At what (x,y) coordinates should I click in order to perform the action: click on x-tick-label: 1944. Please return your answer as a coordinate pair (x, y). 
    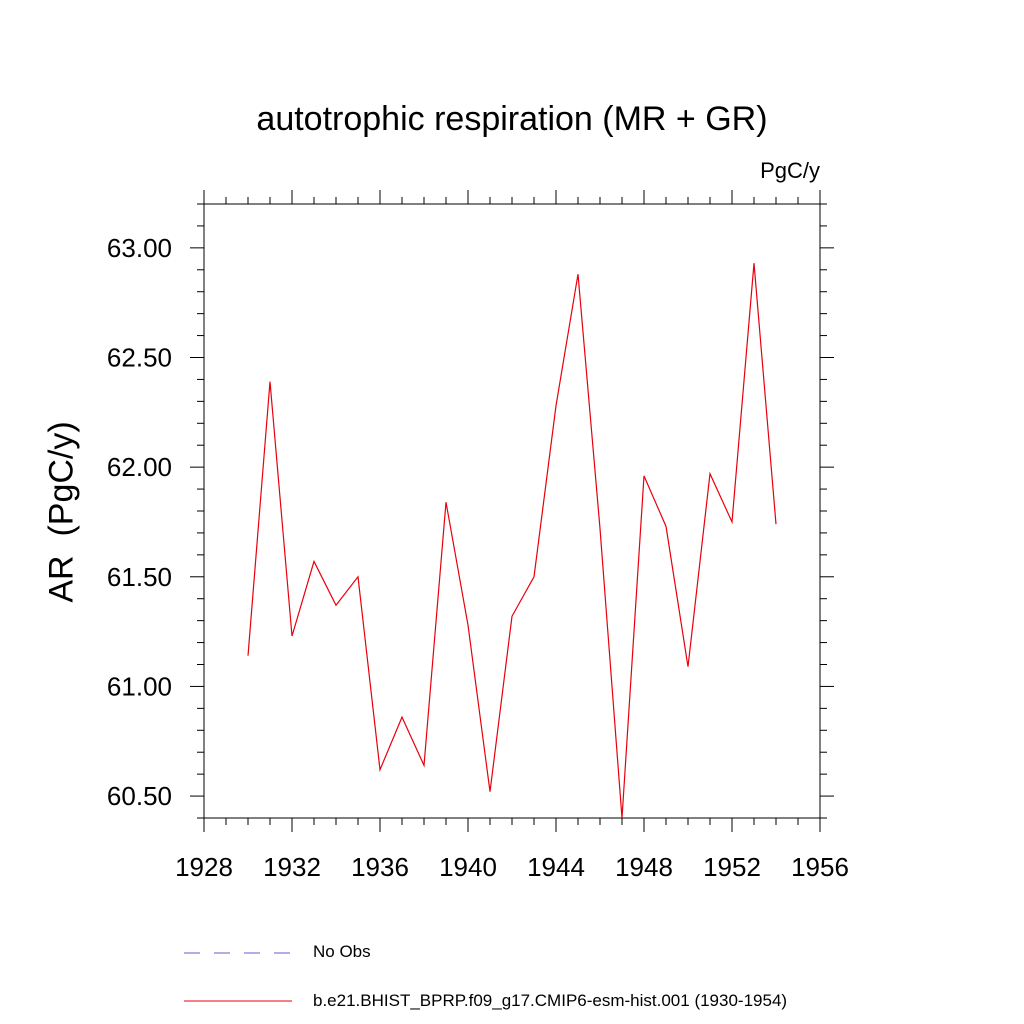
    Looking at the image, I should click on (556, 867).